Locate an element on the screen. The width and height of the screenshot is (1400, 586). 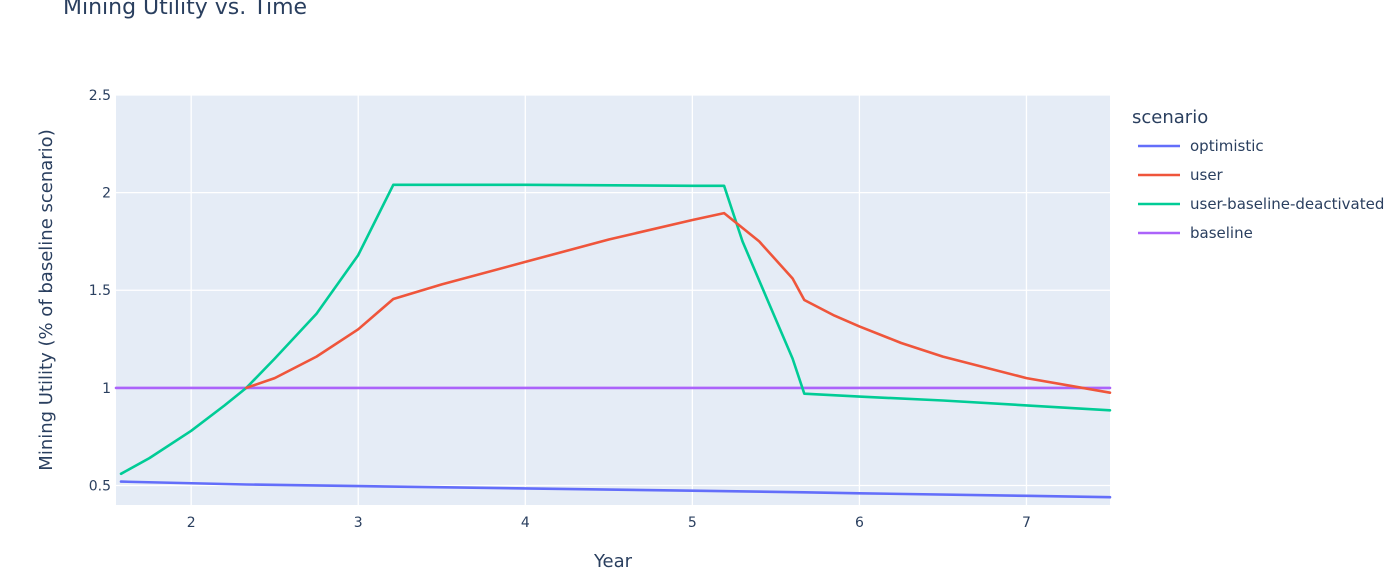
legend-item-user-baseline-deactivated: user-baseline-deactivated is located at coordinates (1261, 204).